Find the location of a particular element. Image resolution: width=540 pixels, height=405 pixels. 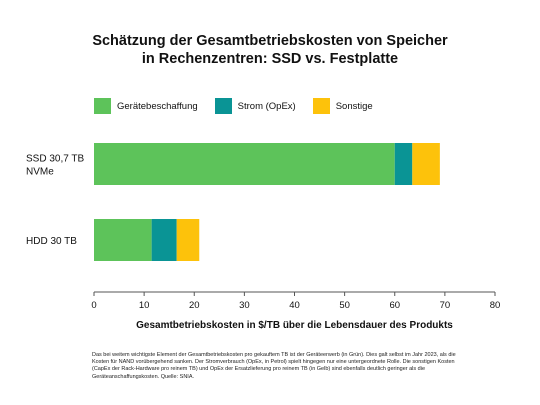

x-tick-label-7: 70 is located at coordinates (445, 305).